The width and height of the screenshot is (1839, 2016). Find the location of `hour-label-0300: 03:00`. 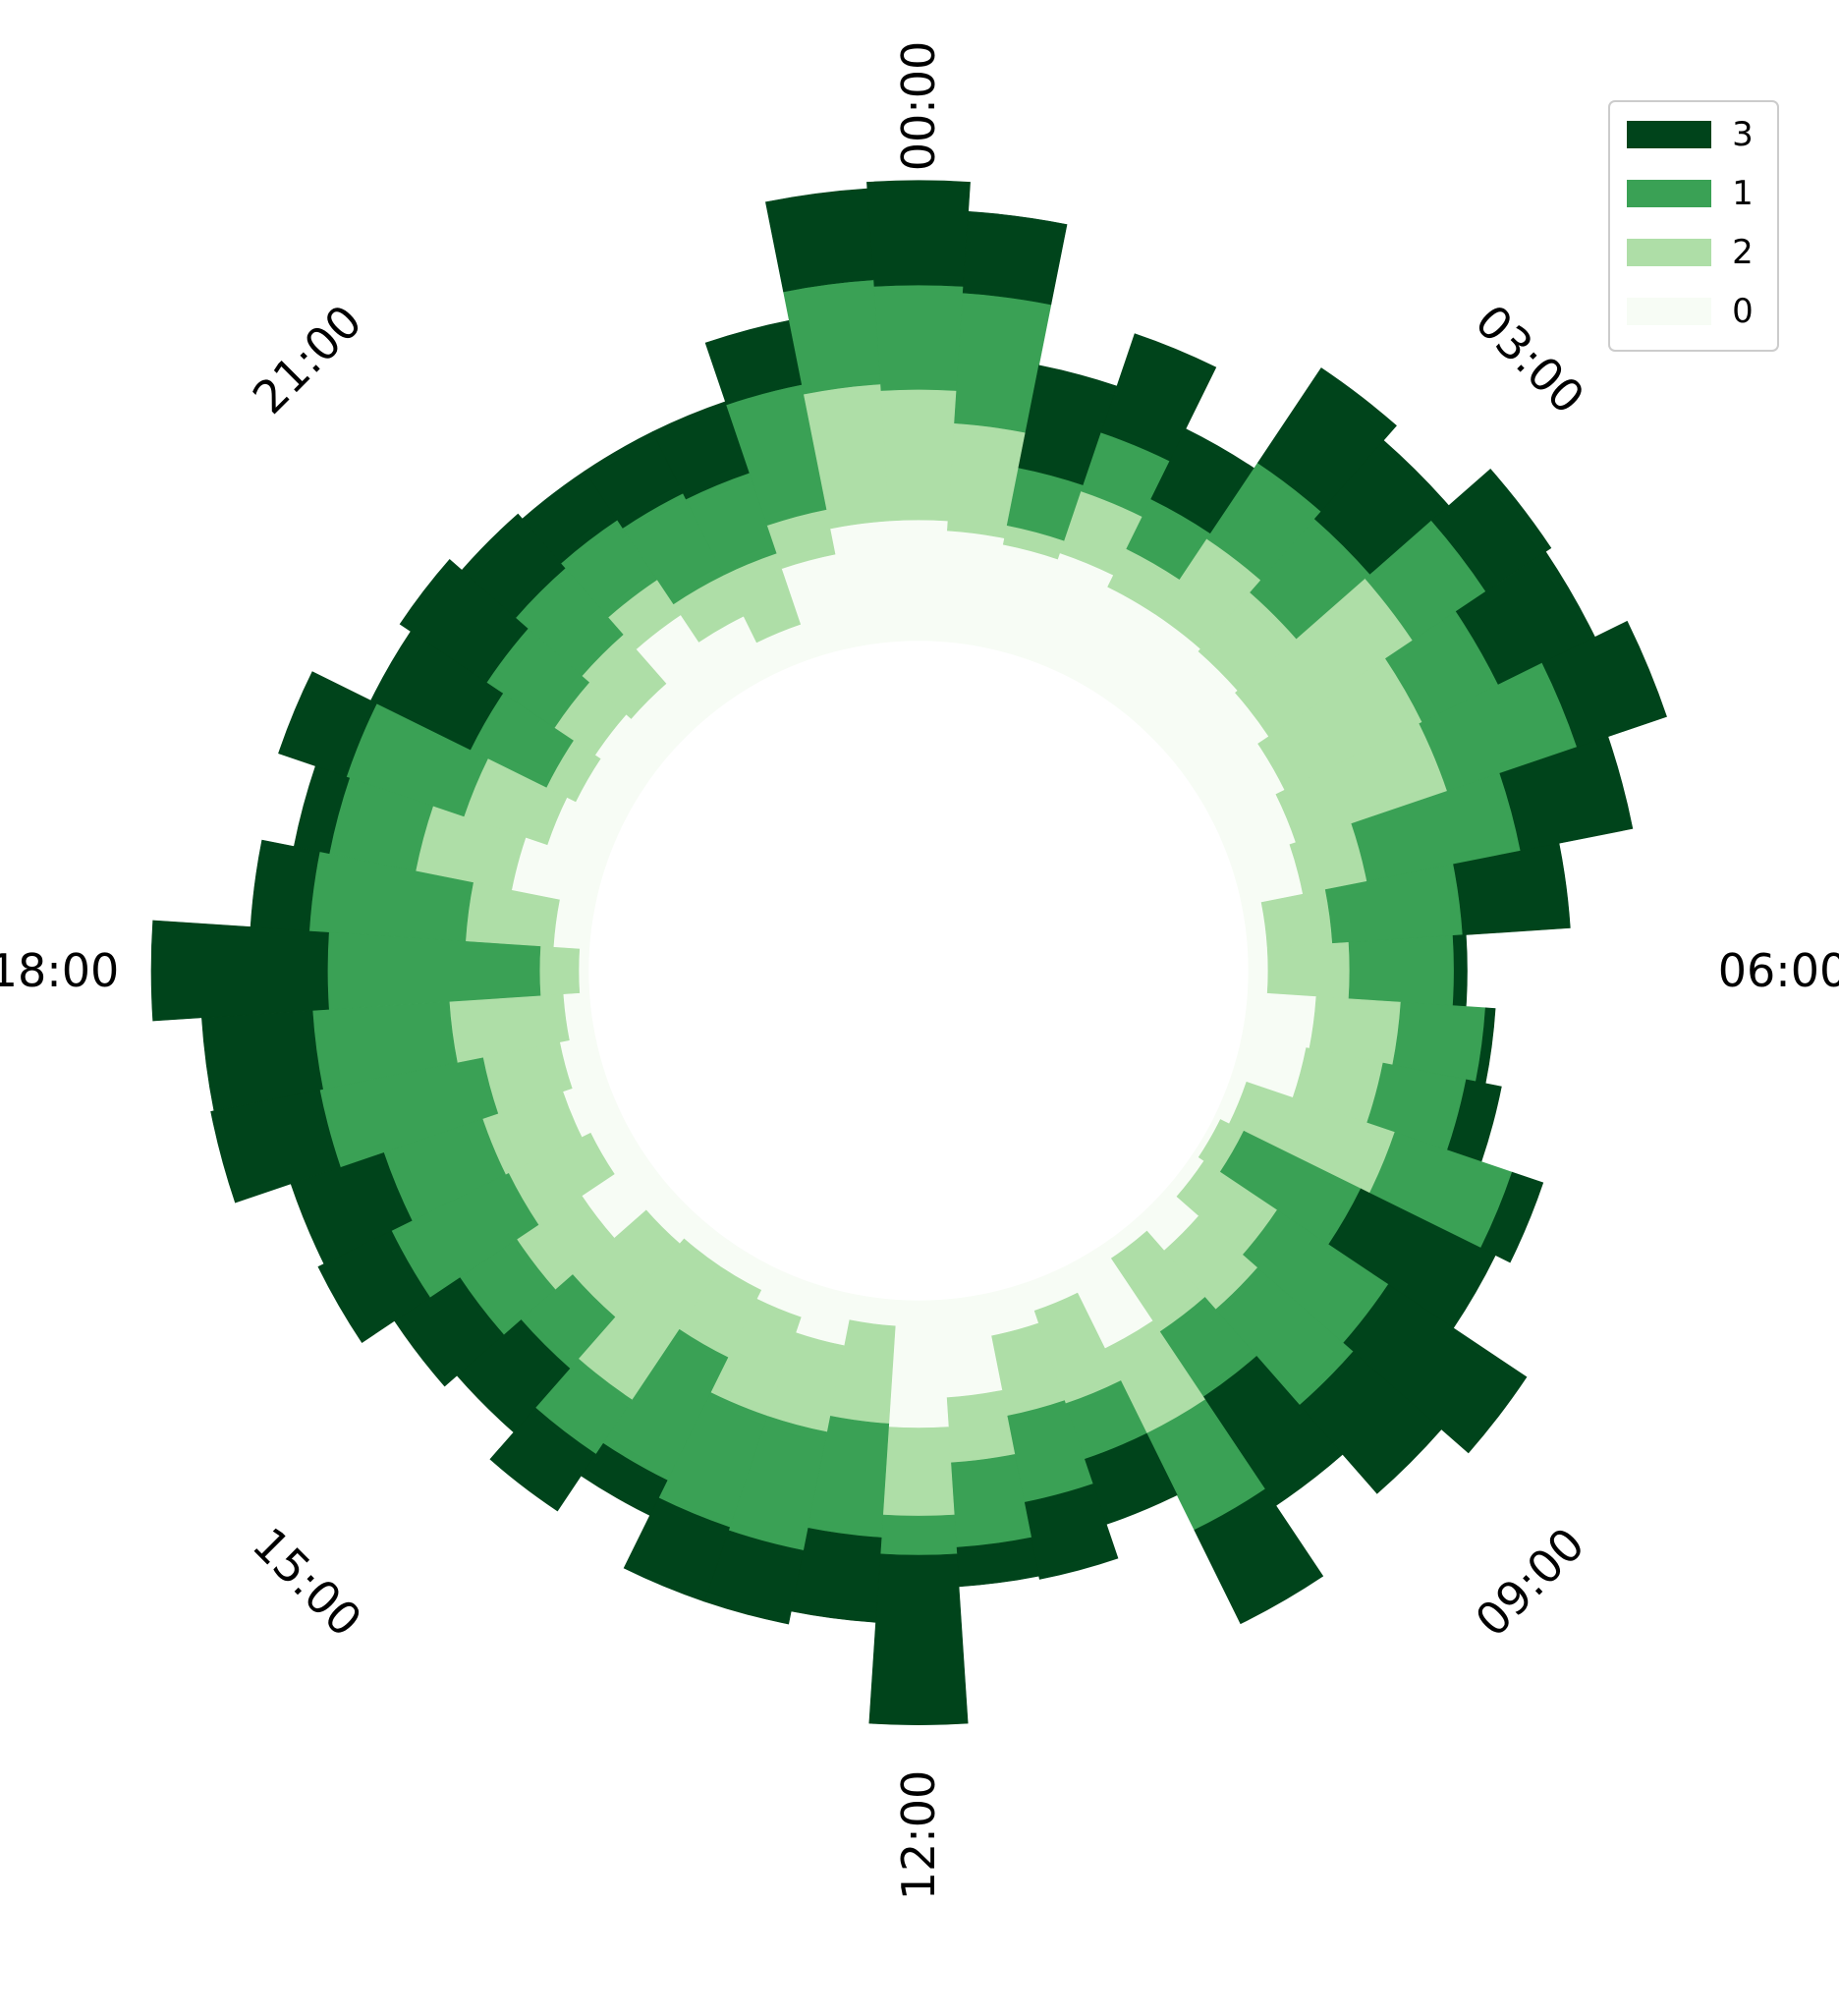

hour-label-0300: 03:00 is located at coordinates (1530, 359).